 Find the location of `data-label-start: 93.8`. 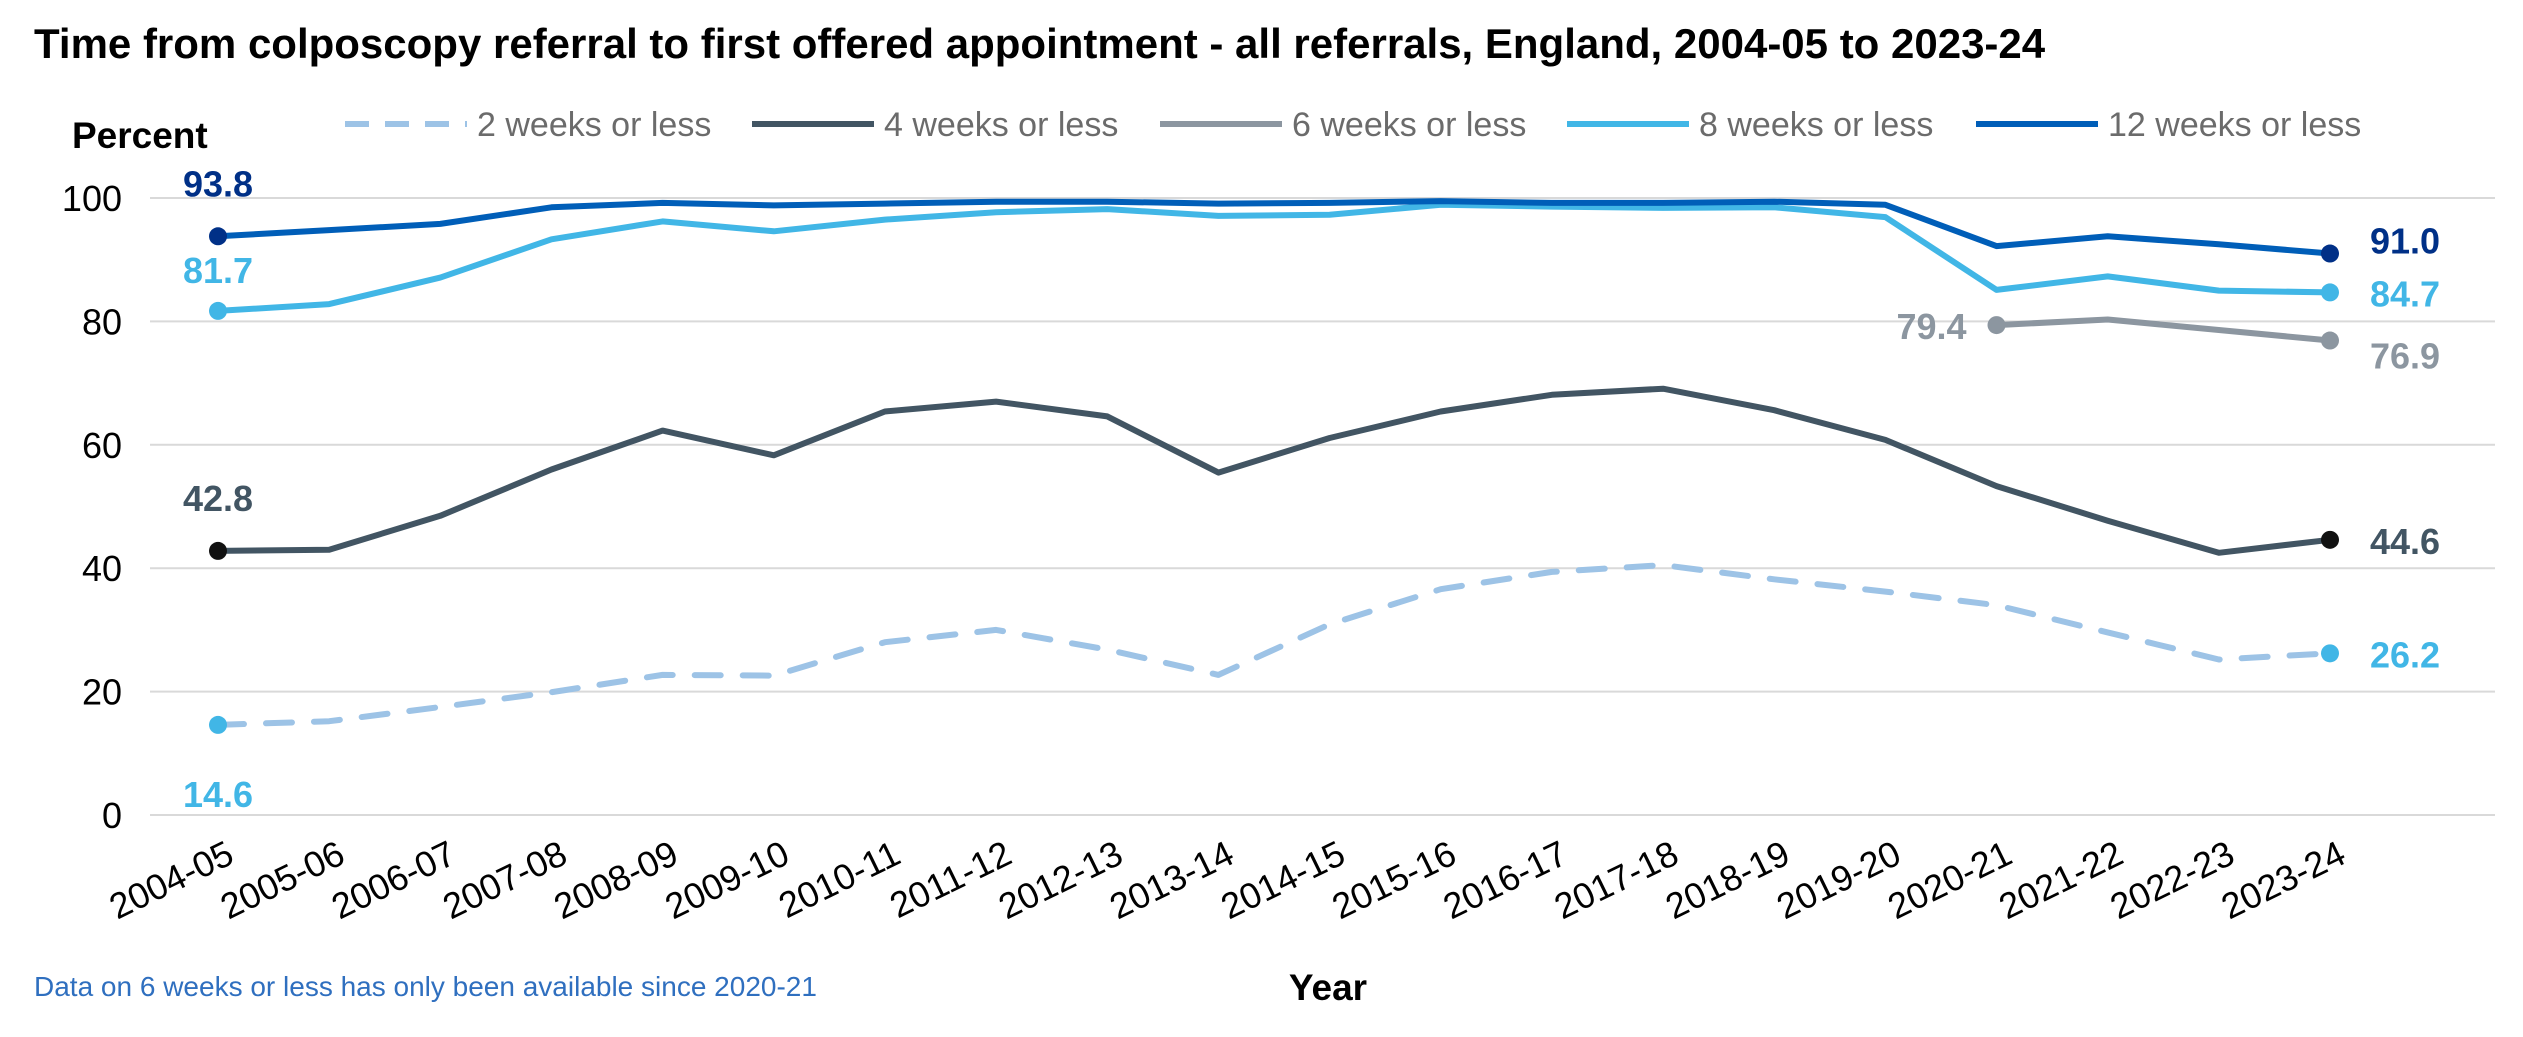

data-label-start: 93.8 is located at coordinates (218, 183).